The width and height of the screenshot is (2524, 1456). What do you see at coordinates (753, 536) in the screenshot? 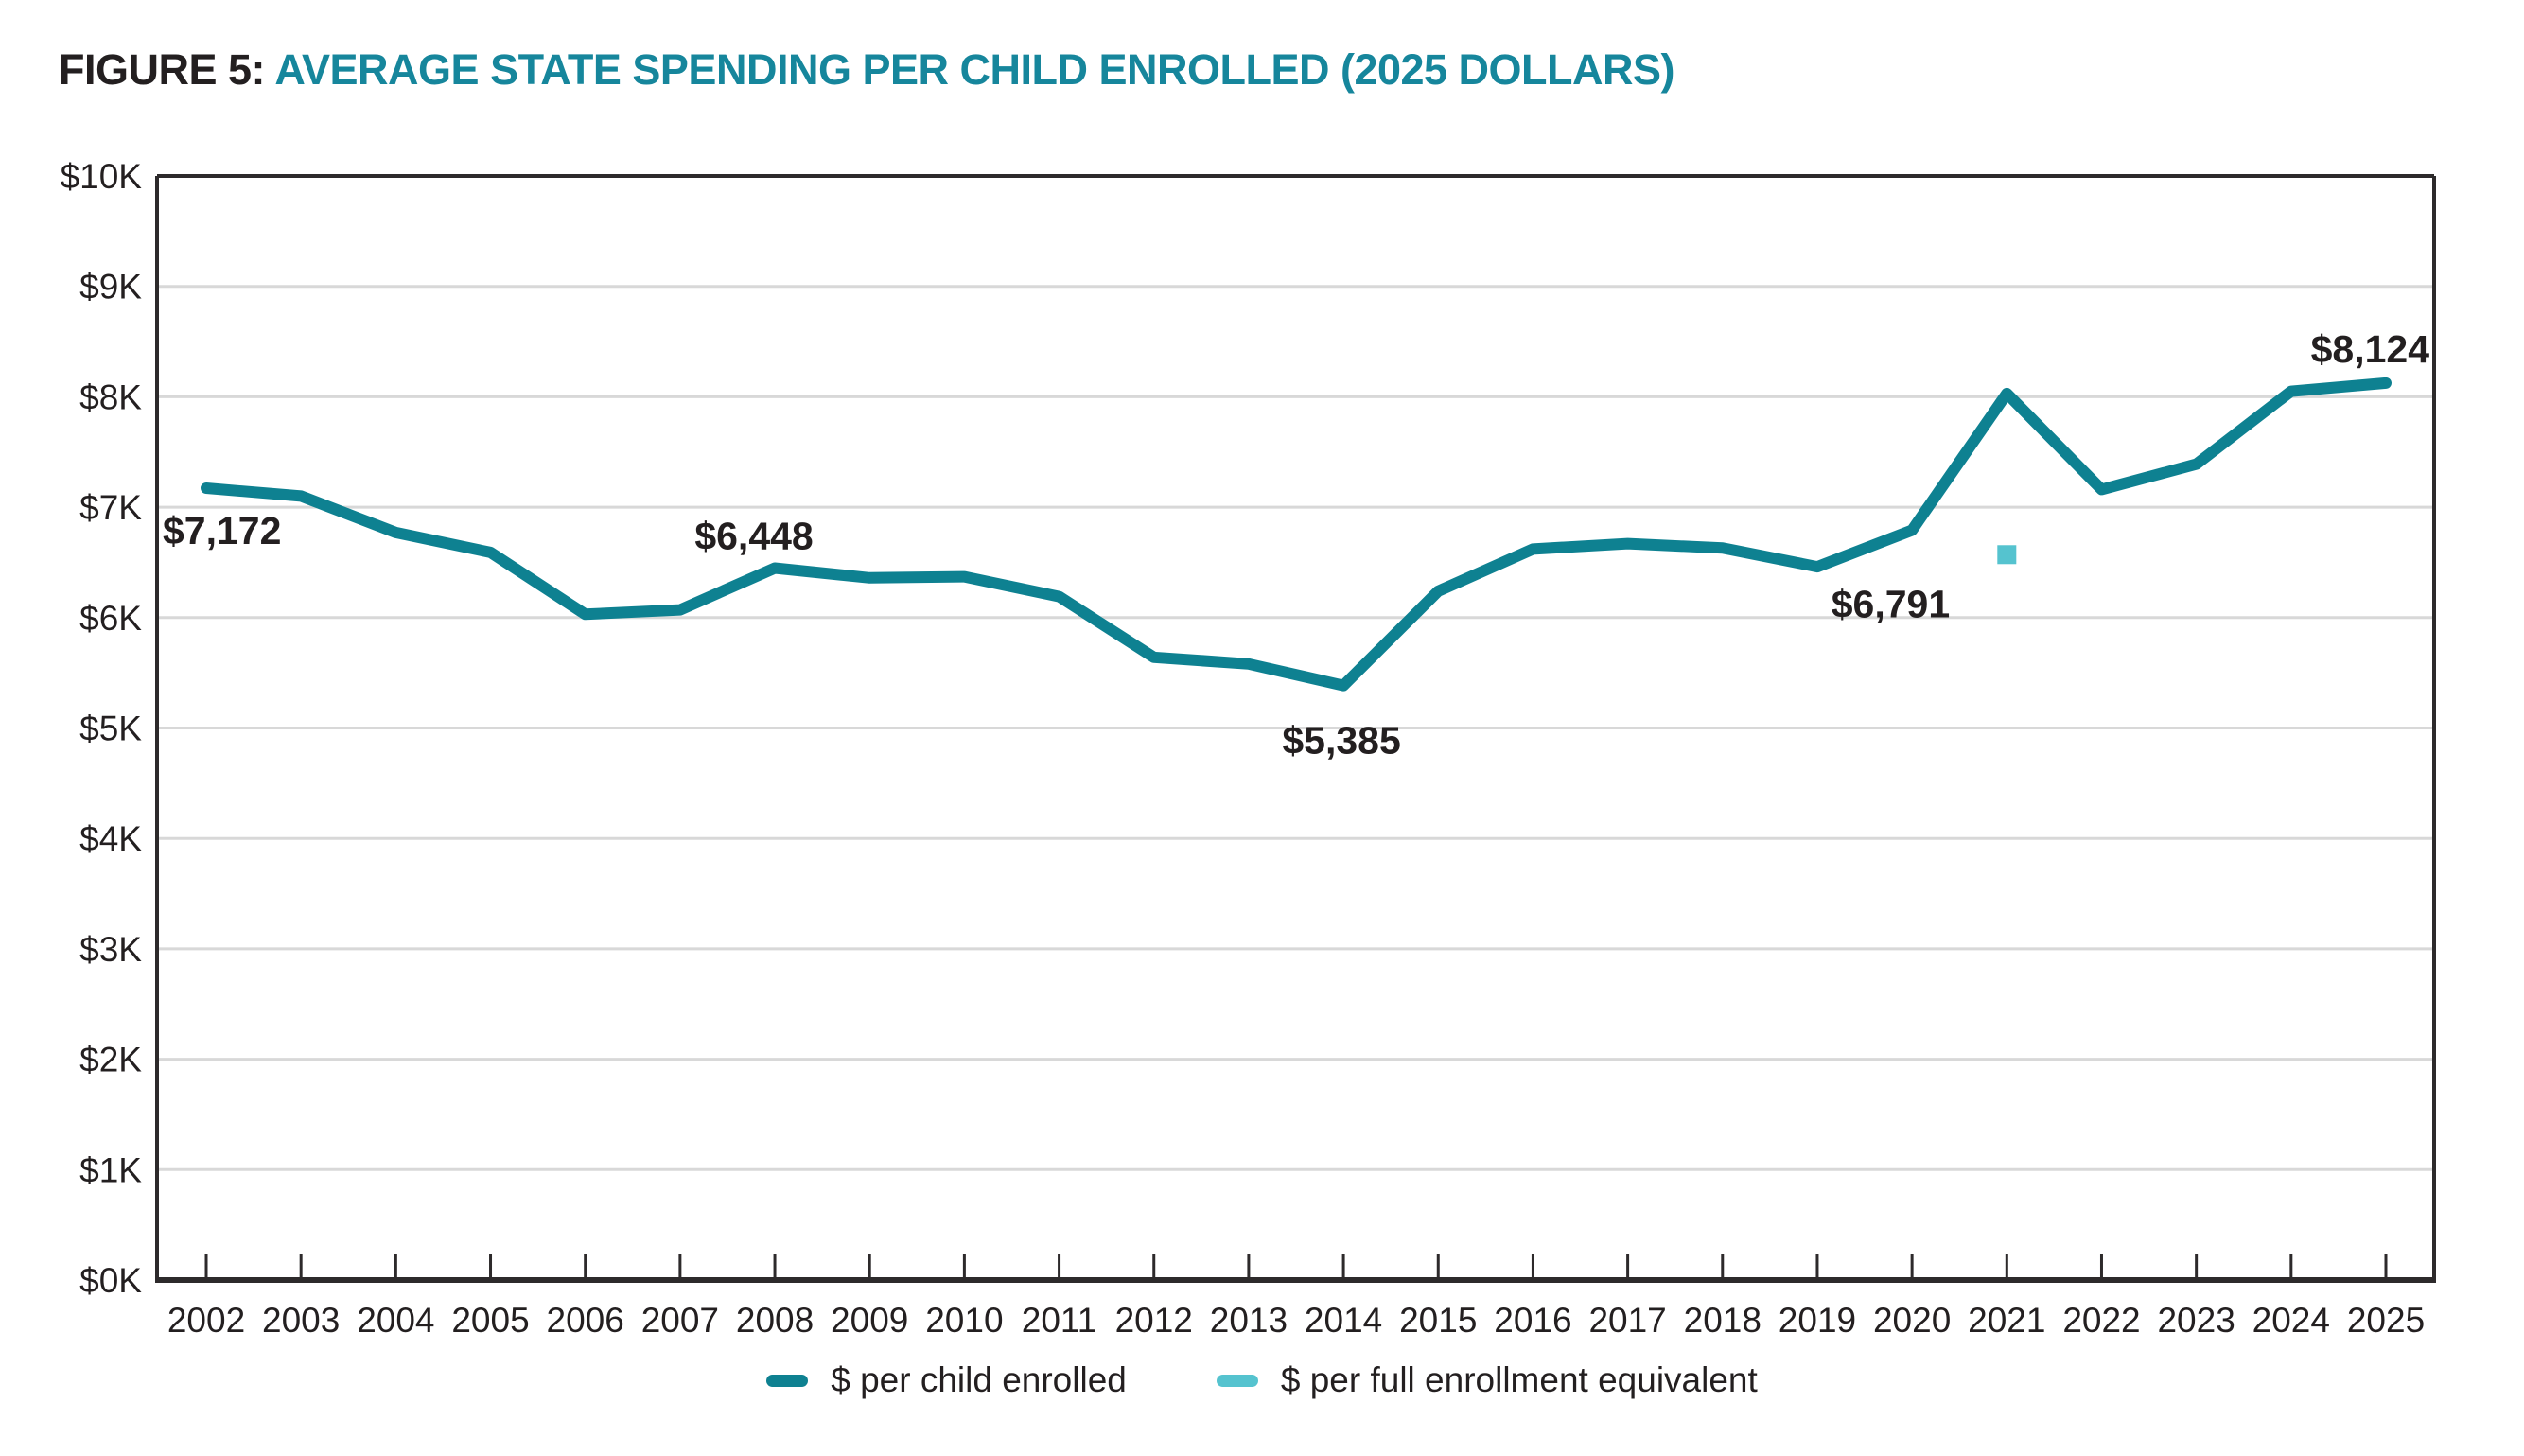
I see `data-label-2008: $6,448` at bounding box center [753, 536].